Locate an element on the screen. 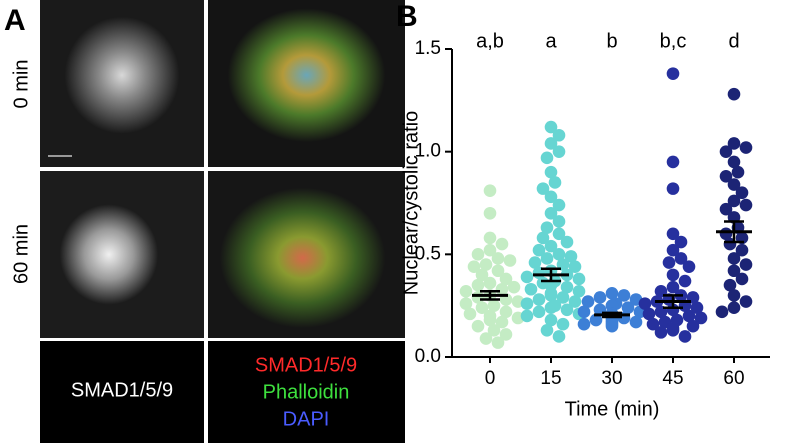  channel-label: DAPI is located at coordinates (306, 419).